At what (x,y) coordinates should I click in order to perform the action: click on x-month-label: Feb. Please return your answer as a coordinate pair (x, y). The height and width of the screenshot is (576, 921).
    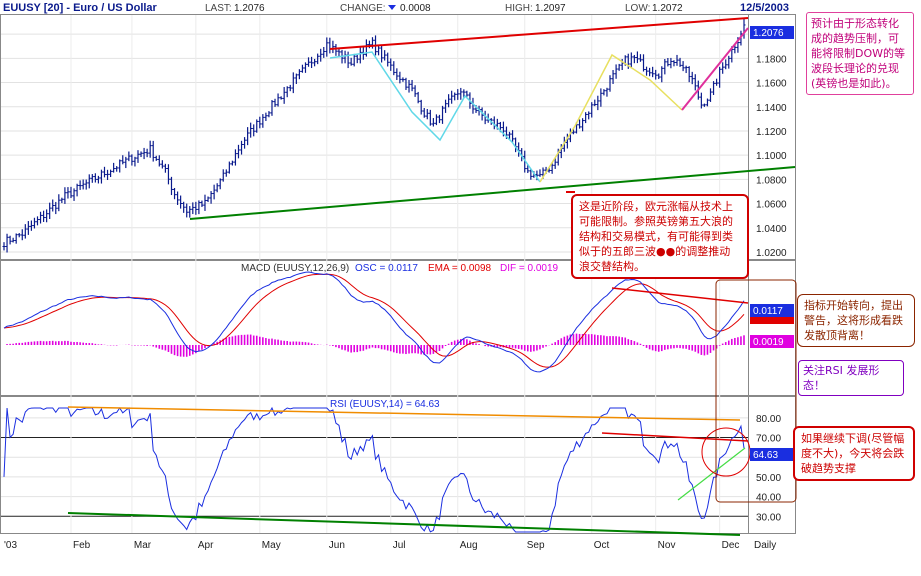
    Looking at the image, I should click on (82, 545).